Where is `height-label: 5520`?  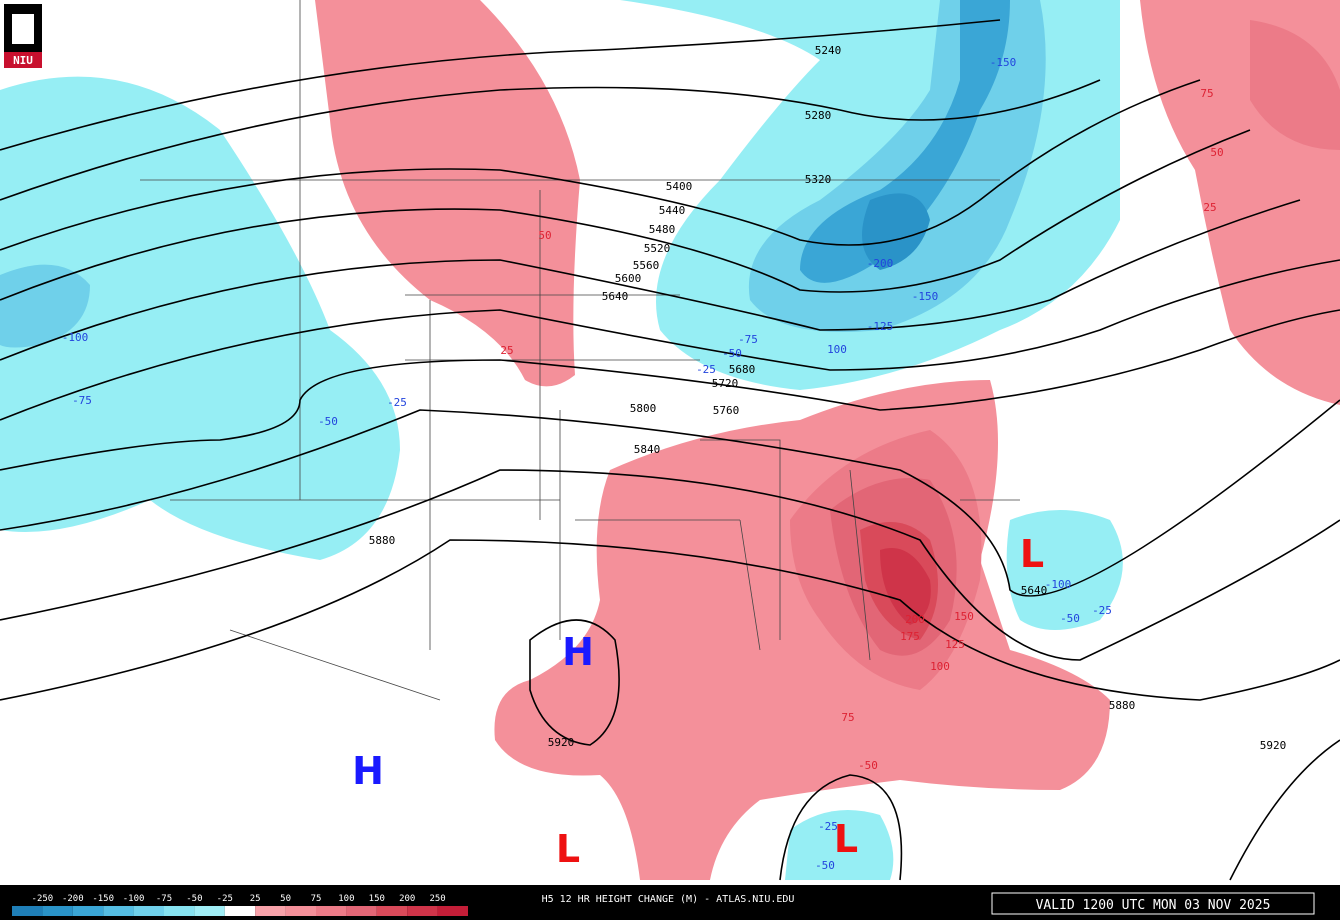 height-label: 5520 is located at coordinates (657, 248).